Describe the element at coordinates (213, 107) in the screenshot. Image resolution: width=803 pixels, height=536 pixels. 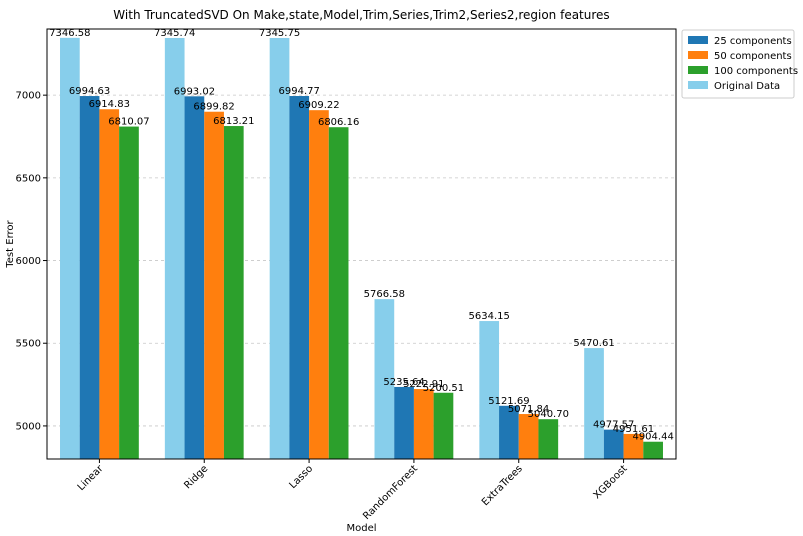
I see `data-label: 6899.82` at that location.